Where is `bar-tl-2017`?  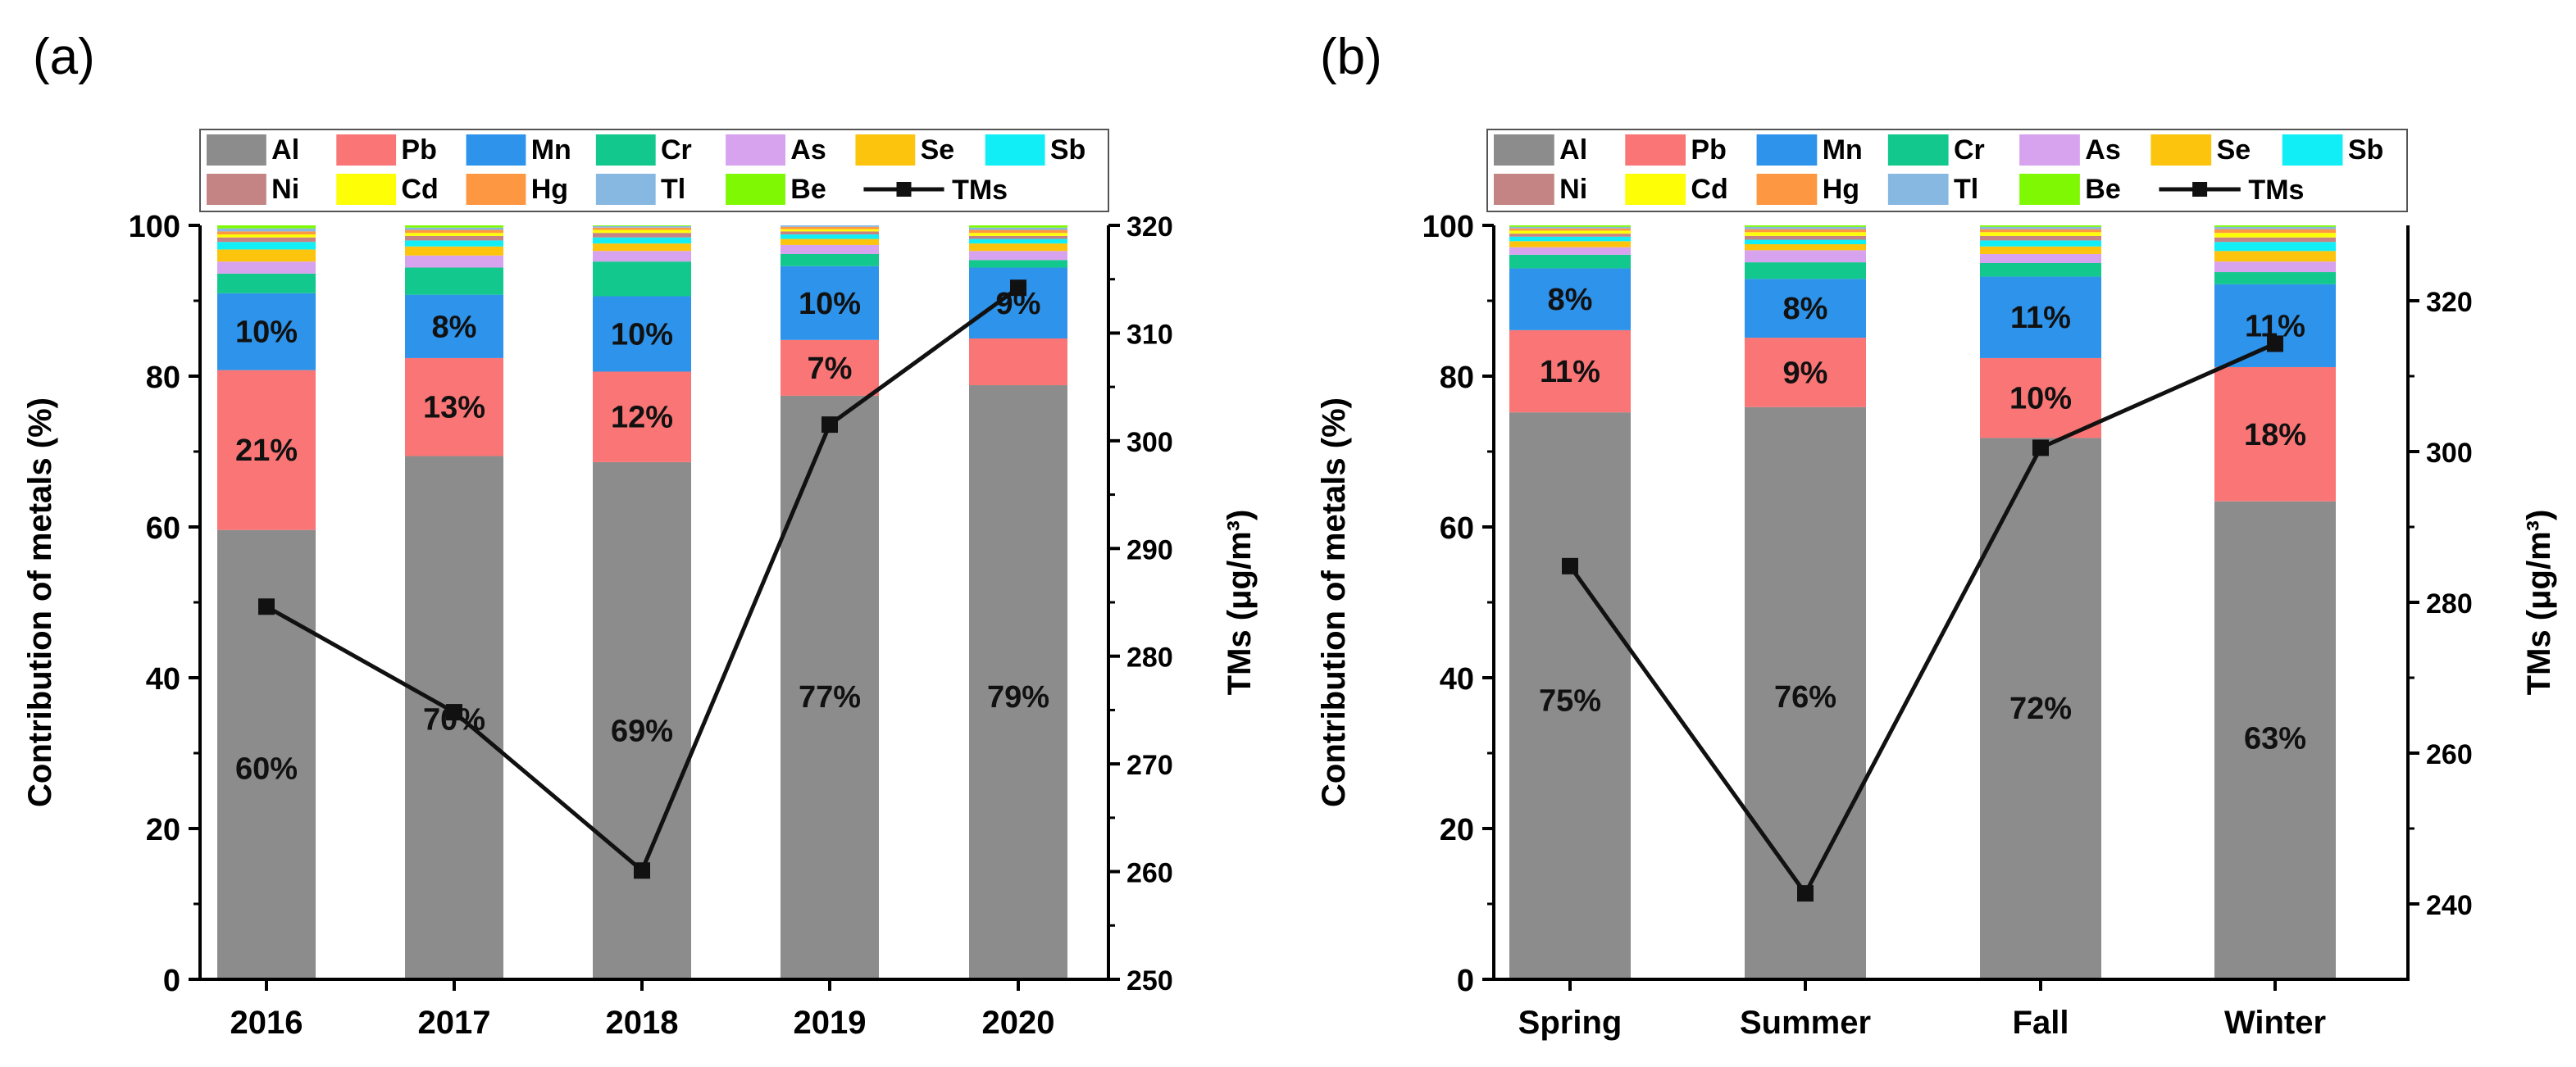 bar-tl-2017 is located at coordinates (454, 228).